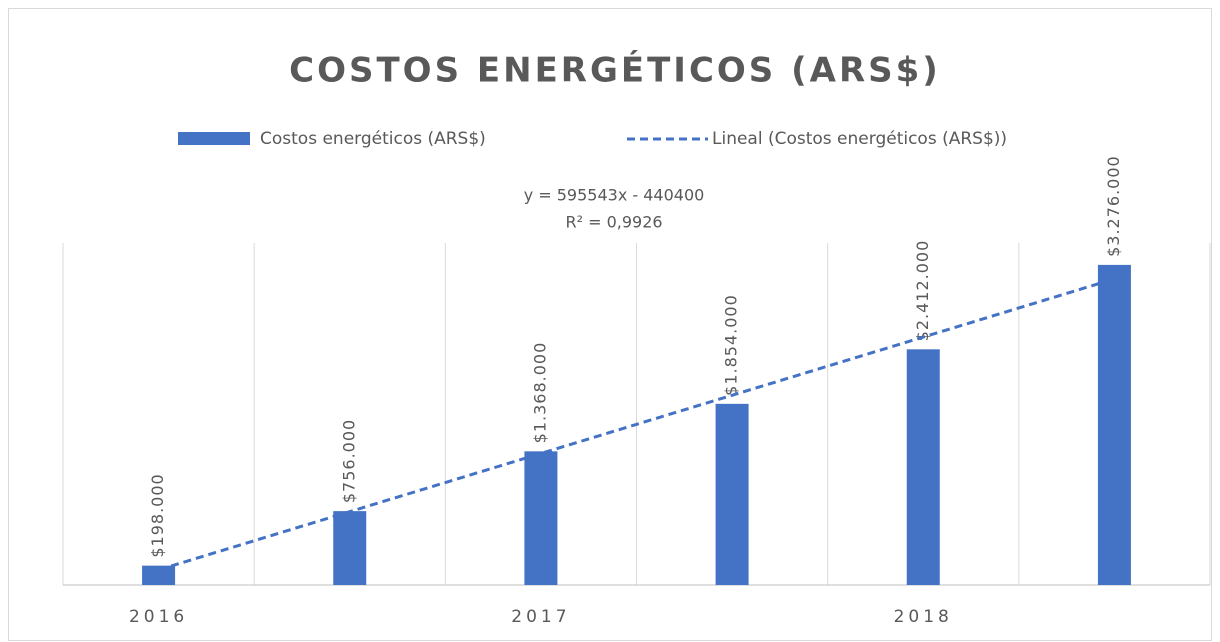  I want to click on trend-equation: y = 595543x - 440400, so click(614, 195).